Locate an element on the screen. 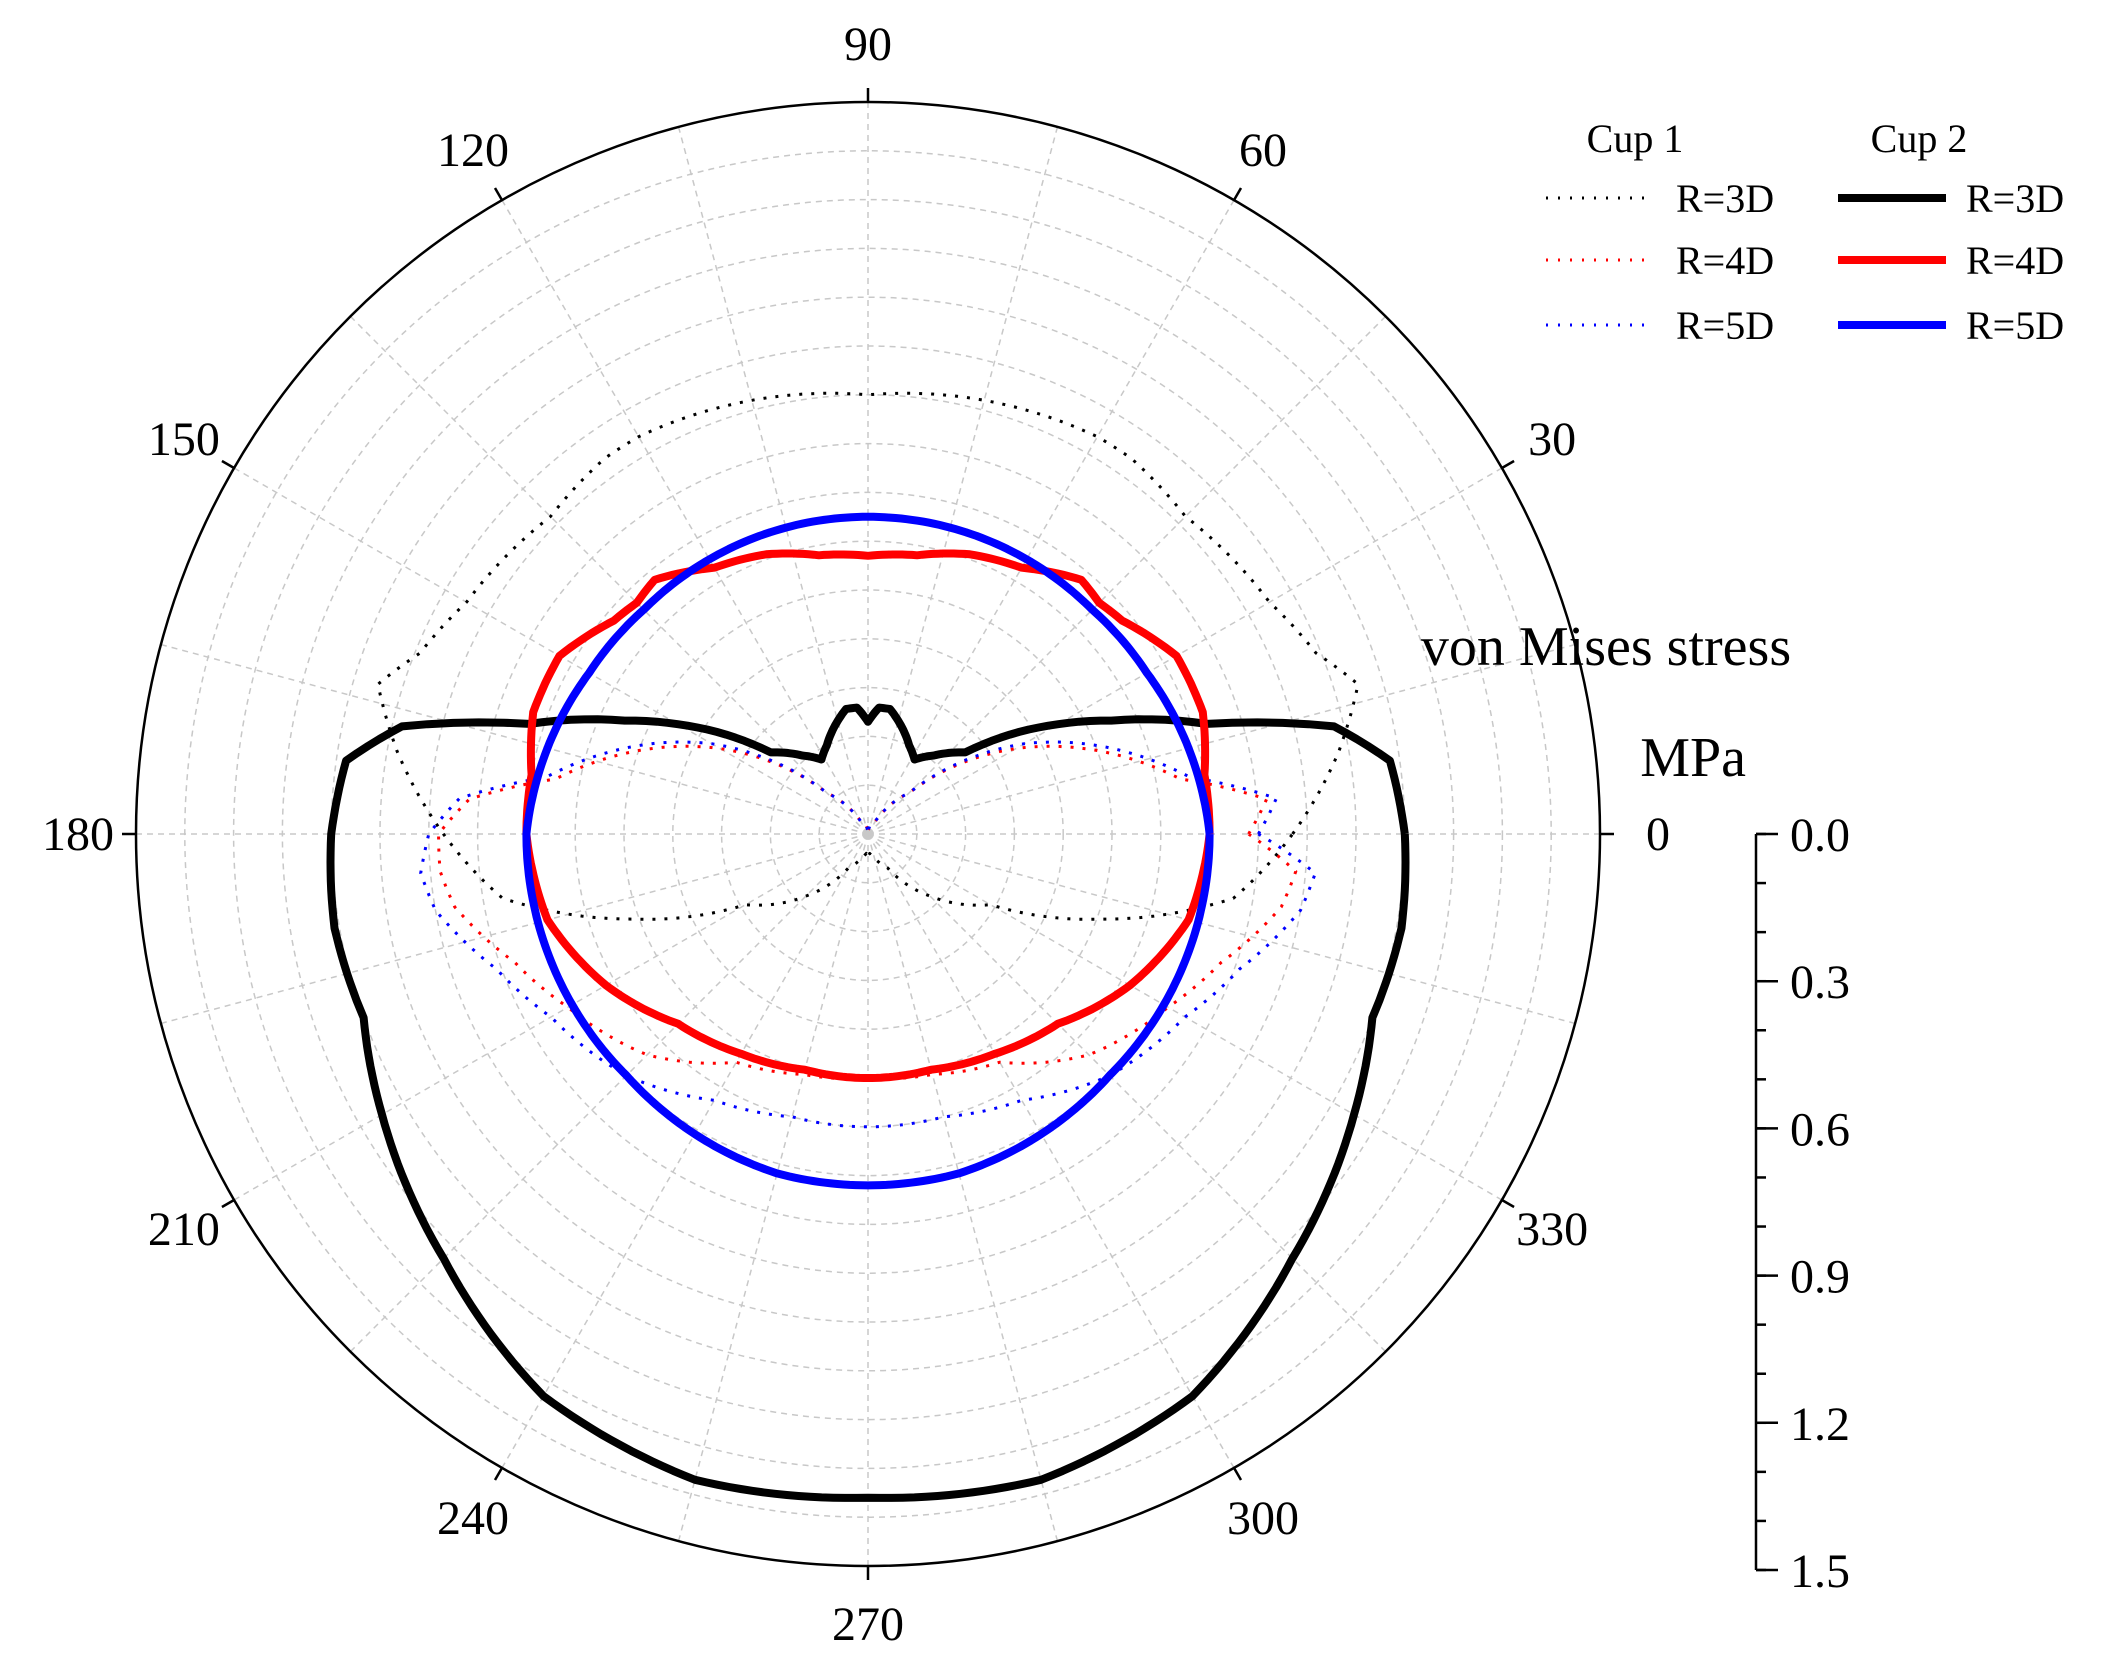 The width and height of the screenshot is (2104, 1672). legend-label-cup1-r4d: R=4D is located at coordinates (1725, 260).